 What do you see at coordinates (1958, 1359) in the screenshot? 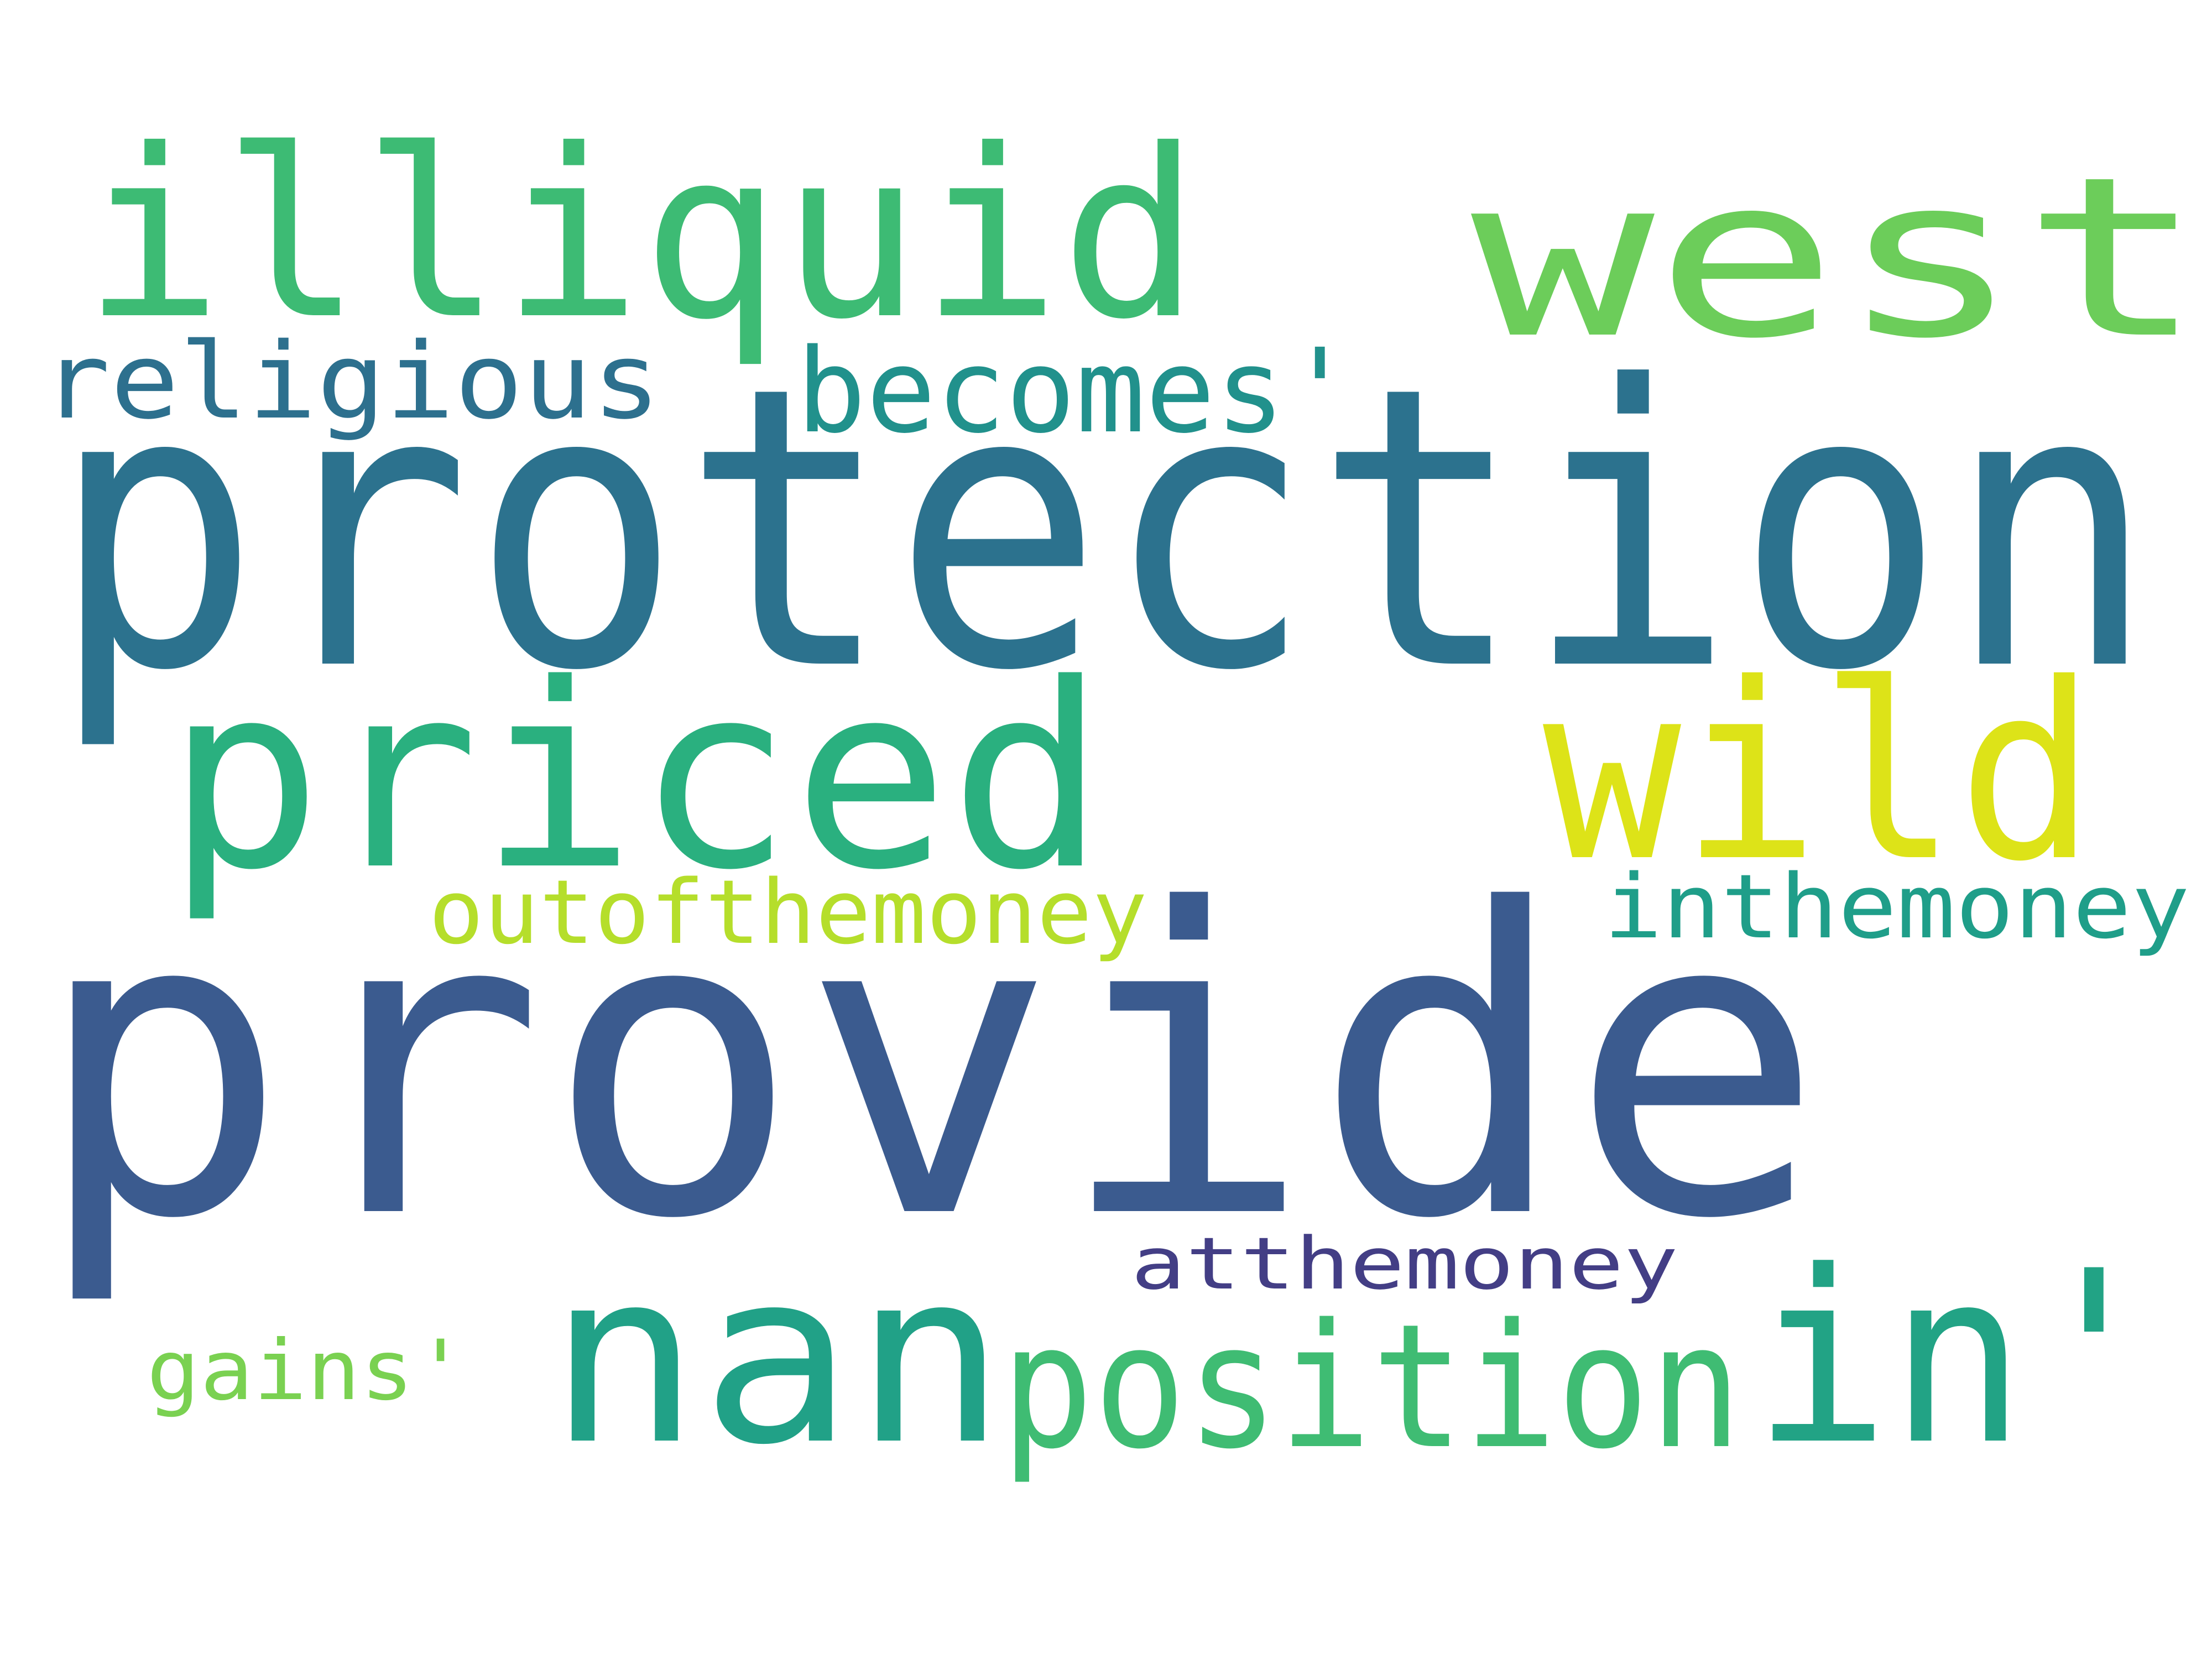
I see `word-in: in'` at bounding box center [1958, 1359].